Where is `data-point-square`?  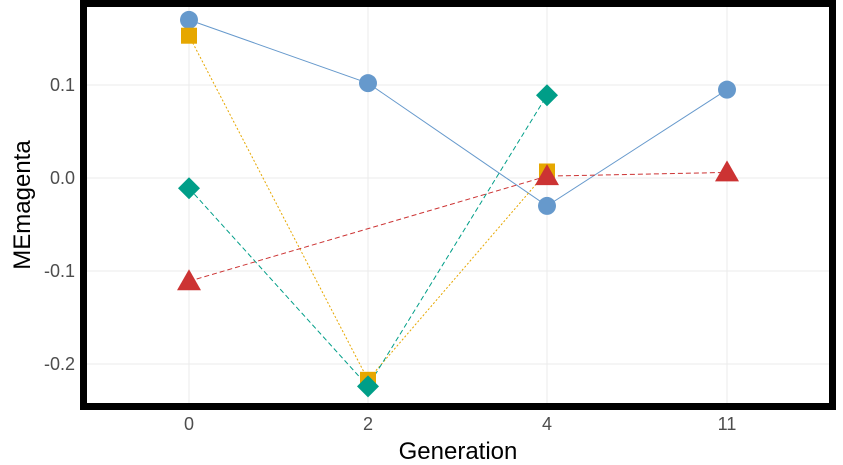 data-point-square is located at coordinates (189, 35).